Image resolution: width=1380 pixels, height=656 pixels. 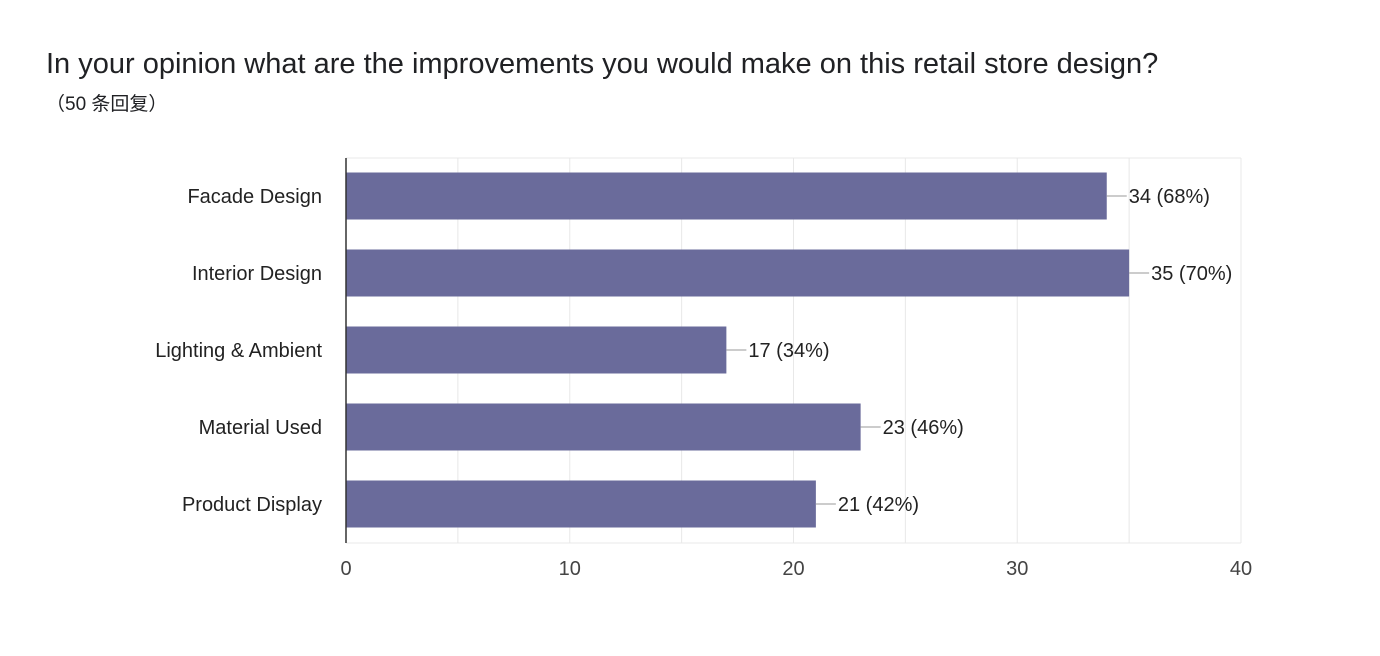 What do you see at coordinates (570, 569) in the screenshot?
I see `x-tick-label: 10` at bounding box center [570, 569].